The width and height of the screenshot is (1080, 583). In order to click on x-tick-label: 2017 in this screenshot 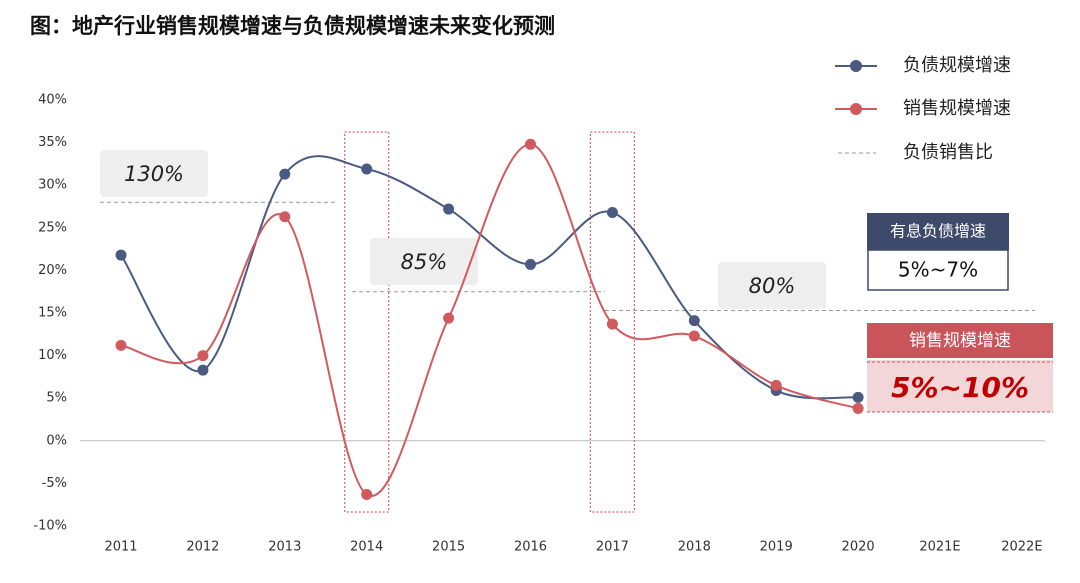, I will do `click(612, 547)`.